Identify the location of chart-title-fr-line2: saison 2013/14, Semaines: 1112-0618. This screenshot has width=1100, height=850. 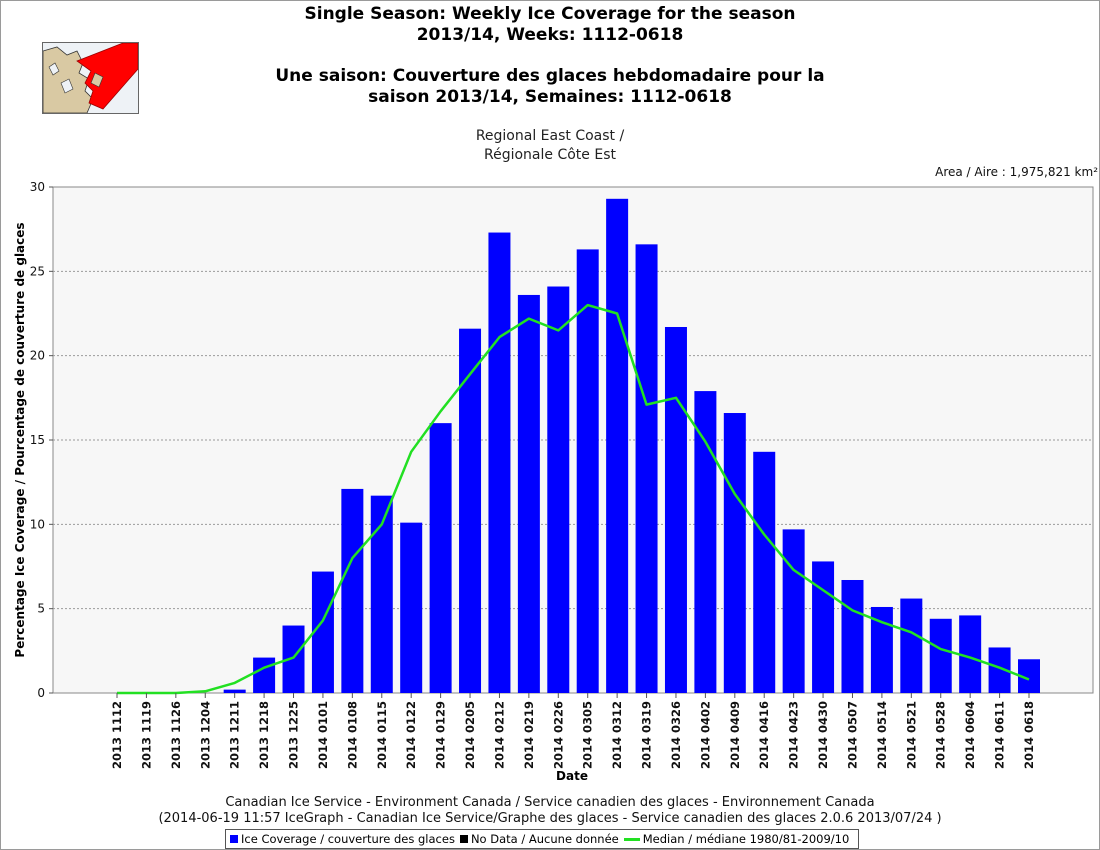
(550, 97).